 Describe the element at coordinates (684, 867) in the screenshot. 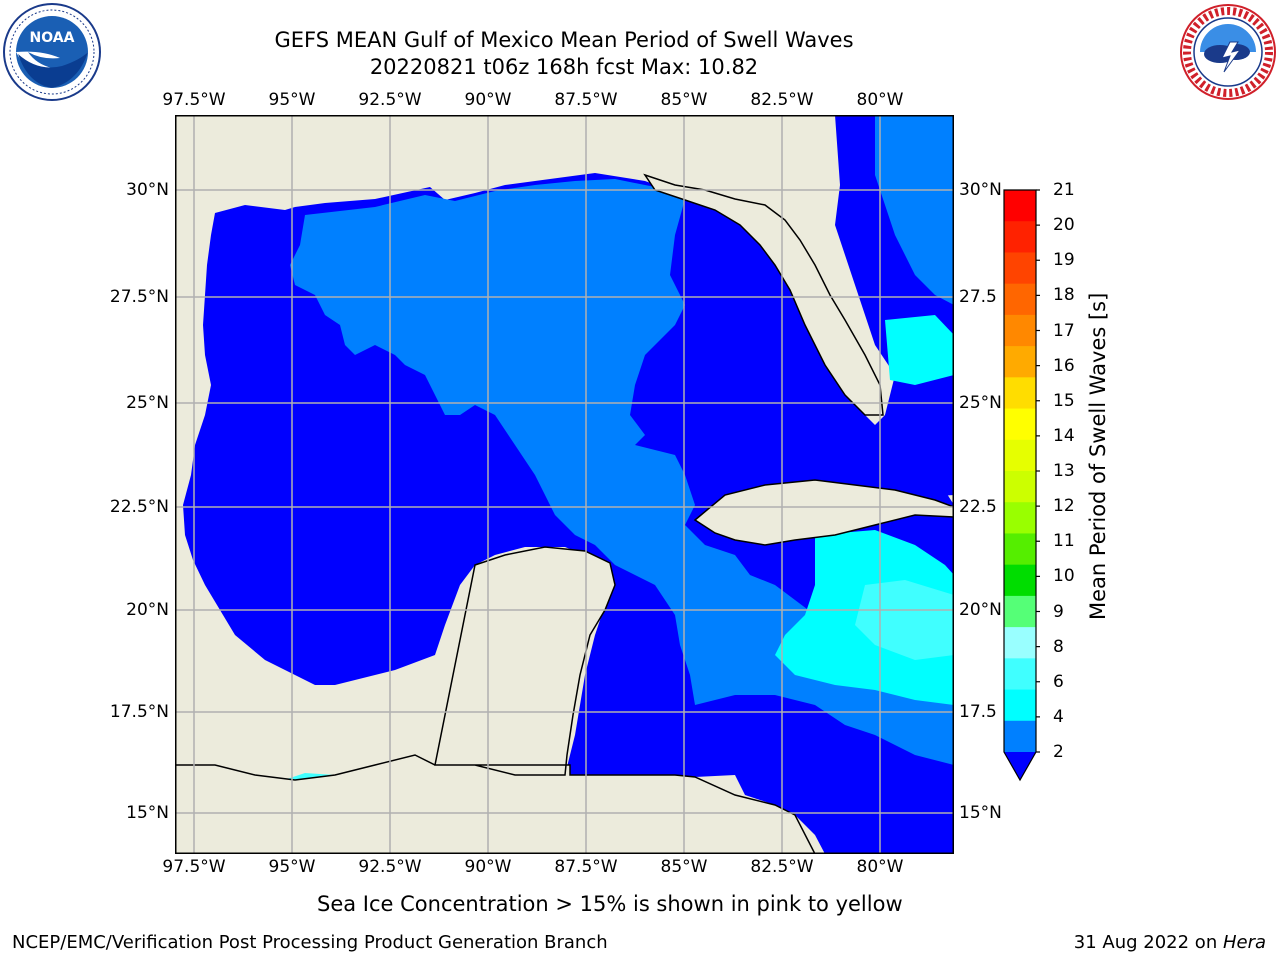

I see `lon-tick-bottom: 85°W` at that location.